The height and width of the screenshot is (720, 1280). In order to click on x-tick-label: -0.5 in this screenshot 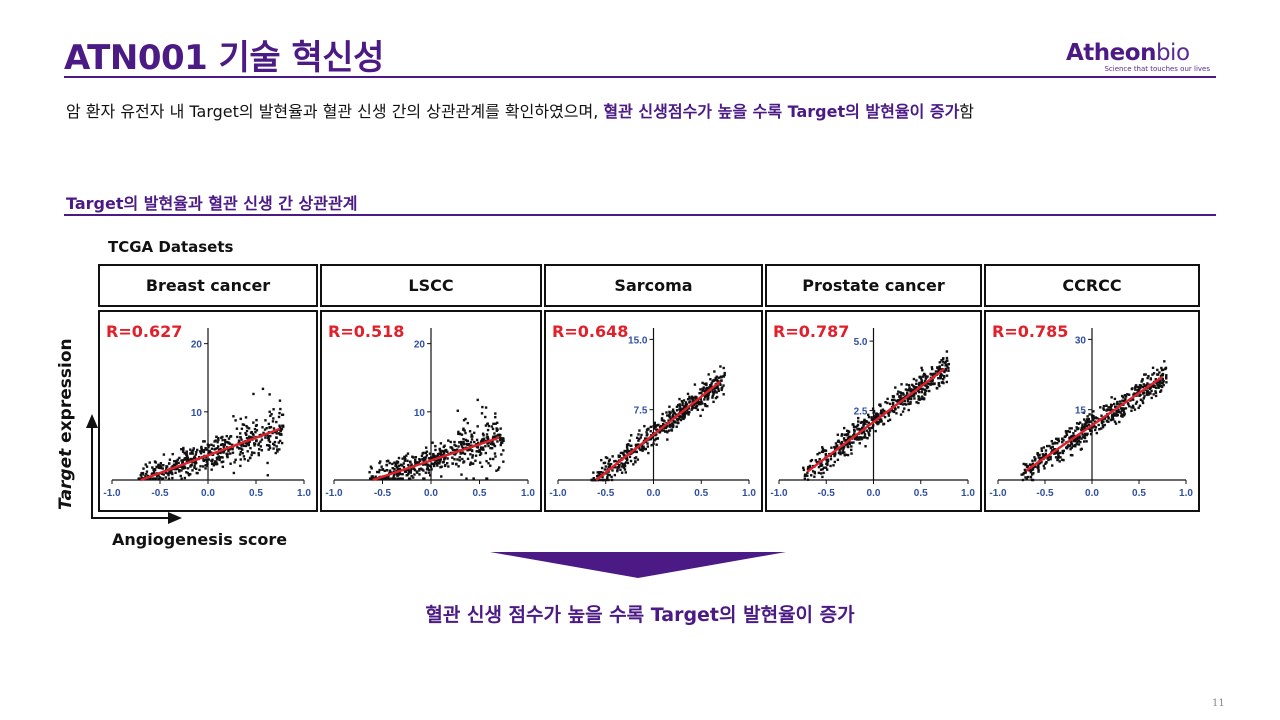, I will do `click(1045, 493)`.